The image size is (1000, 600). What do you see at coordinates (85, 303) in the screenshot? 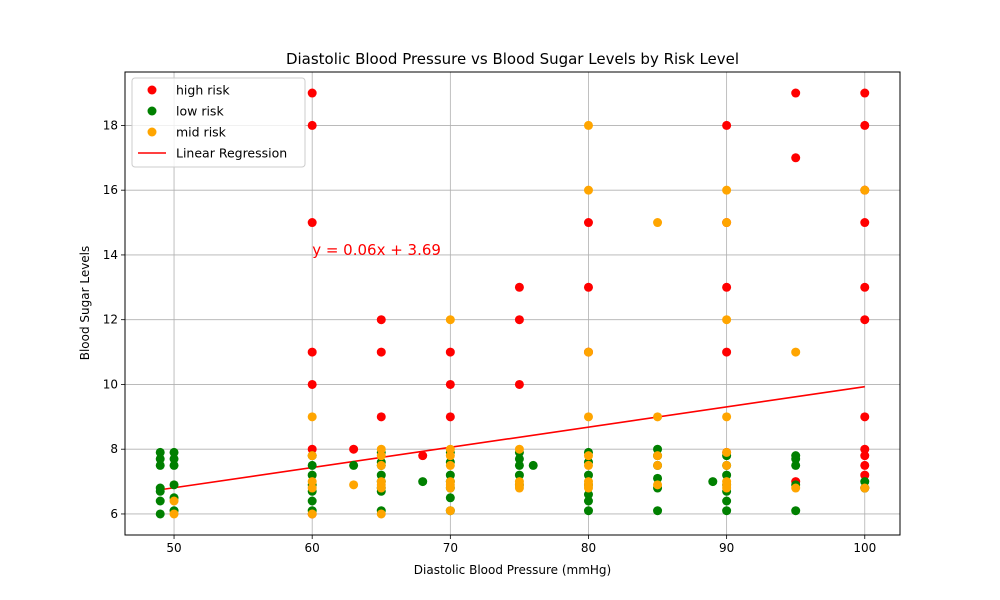
I see `y-axis-label: Blood Sugar Levels` at bounding box center [85, 303].